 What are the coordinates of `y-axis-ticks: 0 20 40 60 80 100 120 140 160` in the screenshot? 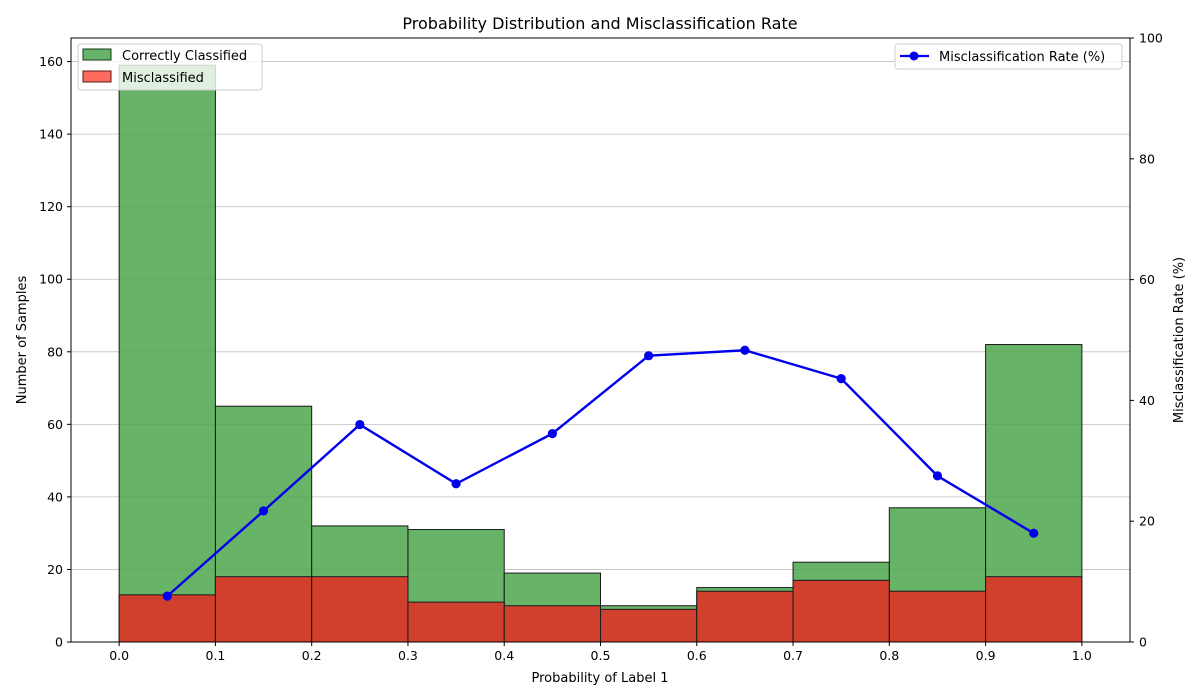 It's located at (55, 352).